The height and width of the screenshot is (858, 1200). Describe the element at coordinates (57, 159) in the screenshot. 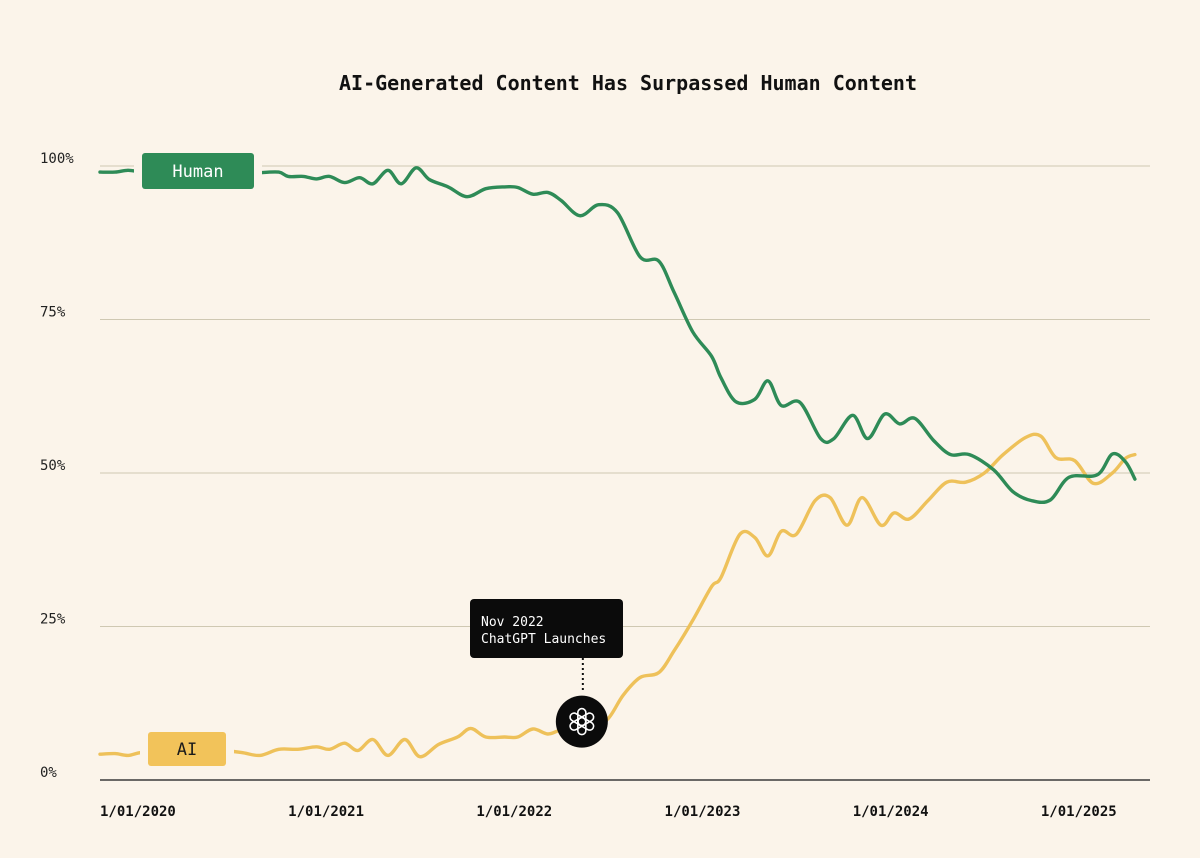

I see `y-tick-label: 100%` at that location.